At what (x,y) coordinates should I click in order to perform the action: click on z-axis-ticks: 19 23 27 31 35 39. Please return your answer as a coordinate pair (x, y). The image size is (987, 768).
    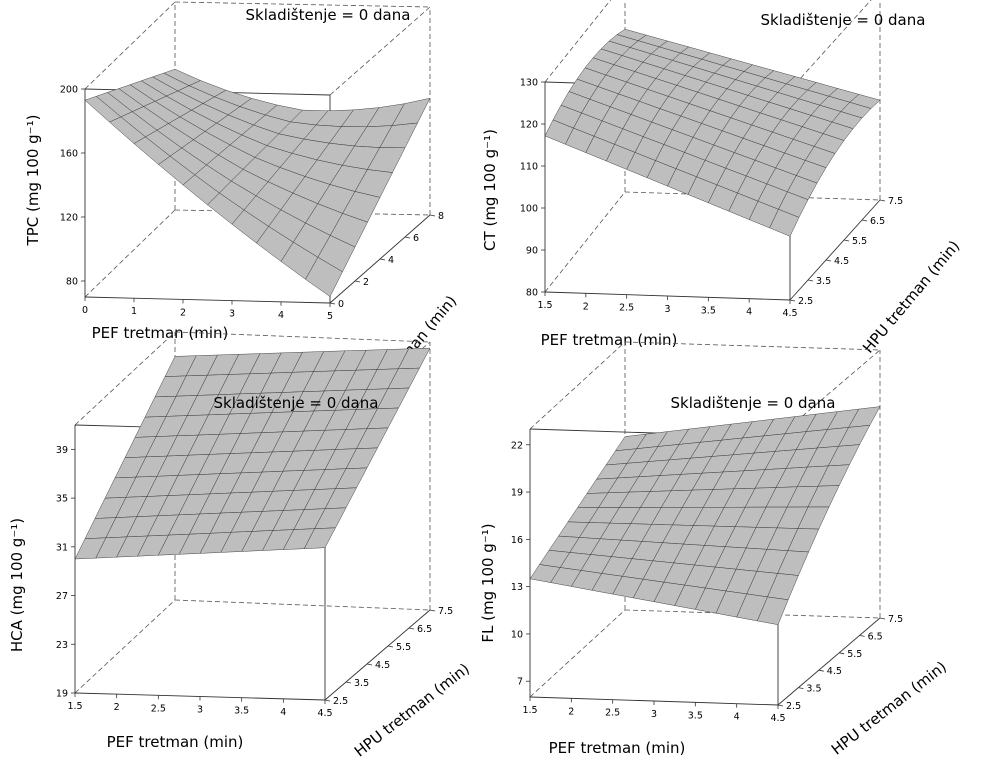
    Looking at the image, I should click on (65, 572).